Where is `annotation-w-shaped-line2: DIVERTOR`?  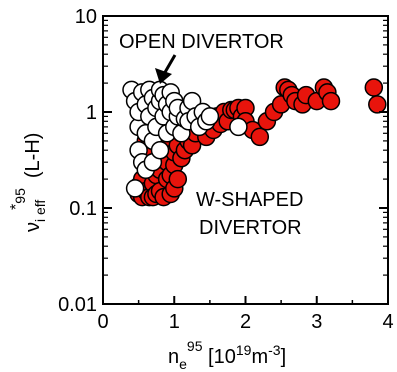
annotation-w-shaped-line2: DIVERTOR is located at coordinates (250, 228).